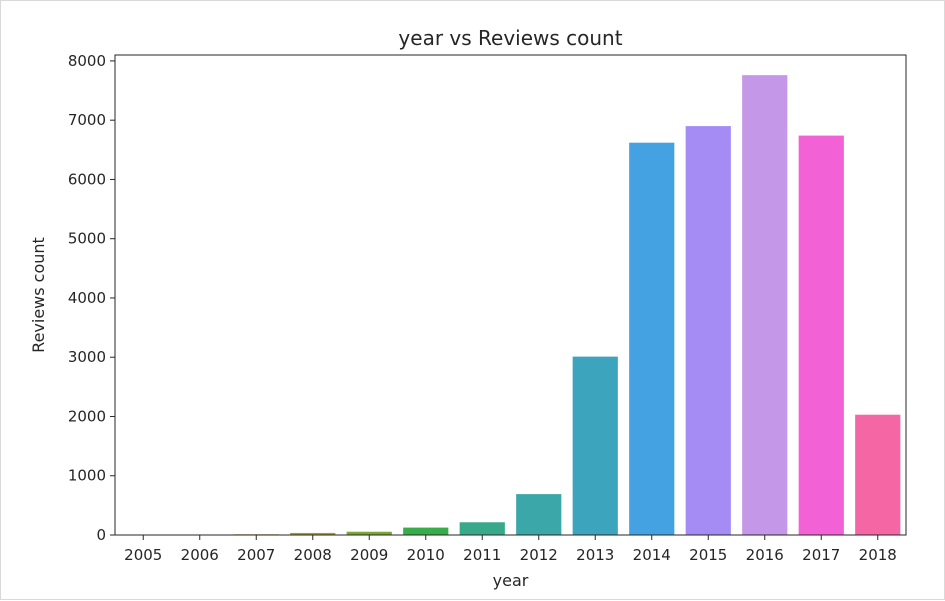  I want to click on x-tick-label: 2018, so click(878, 555).